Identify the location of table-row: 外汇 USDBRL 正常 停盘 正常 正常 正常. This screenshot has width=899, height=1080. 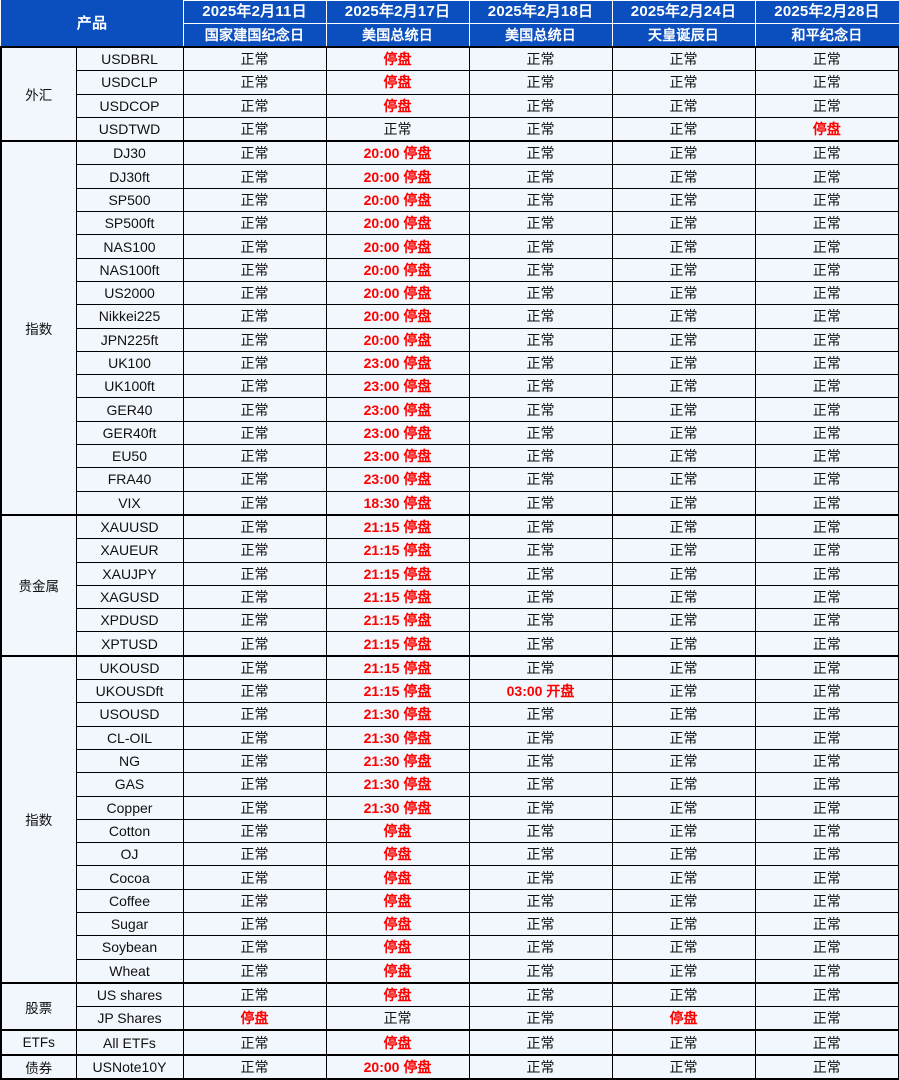
(449, 94).